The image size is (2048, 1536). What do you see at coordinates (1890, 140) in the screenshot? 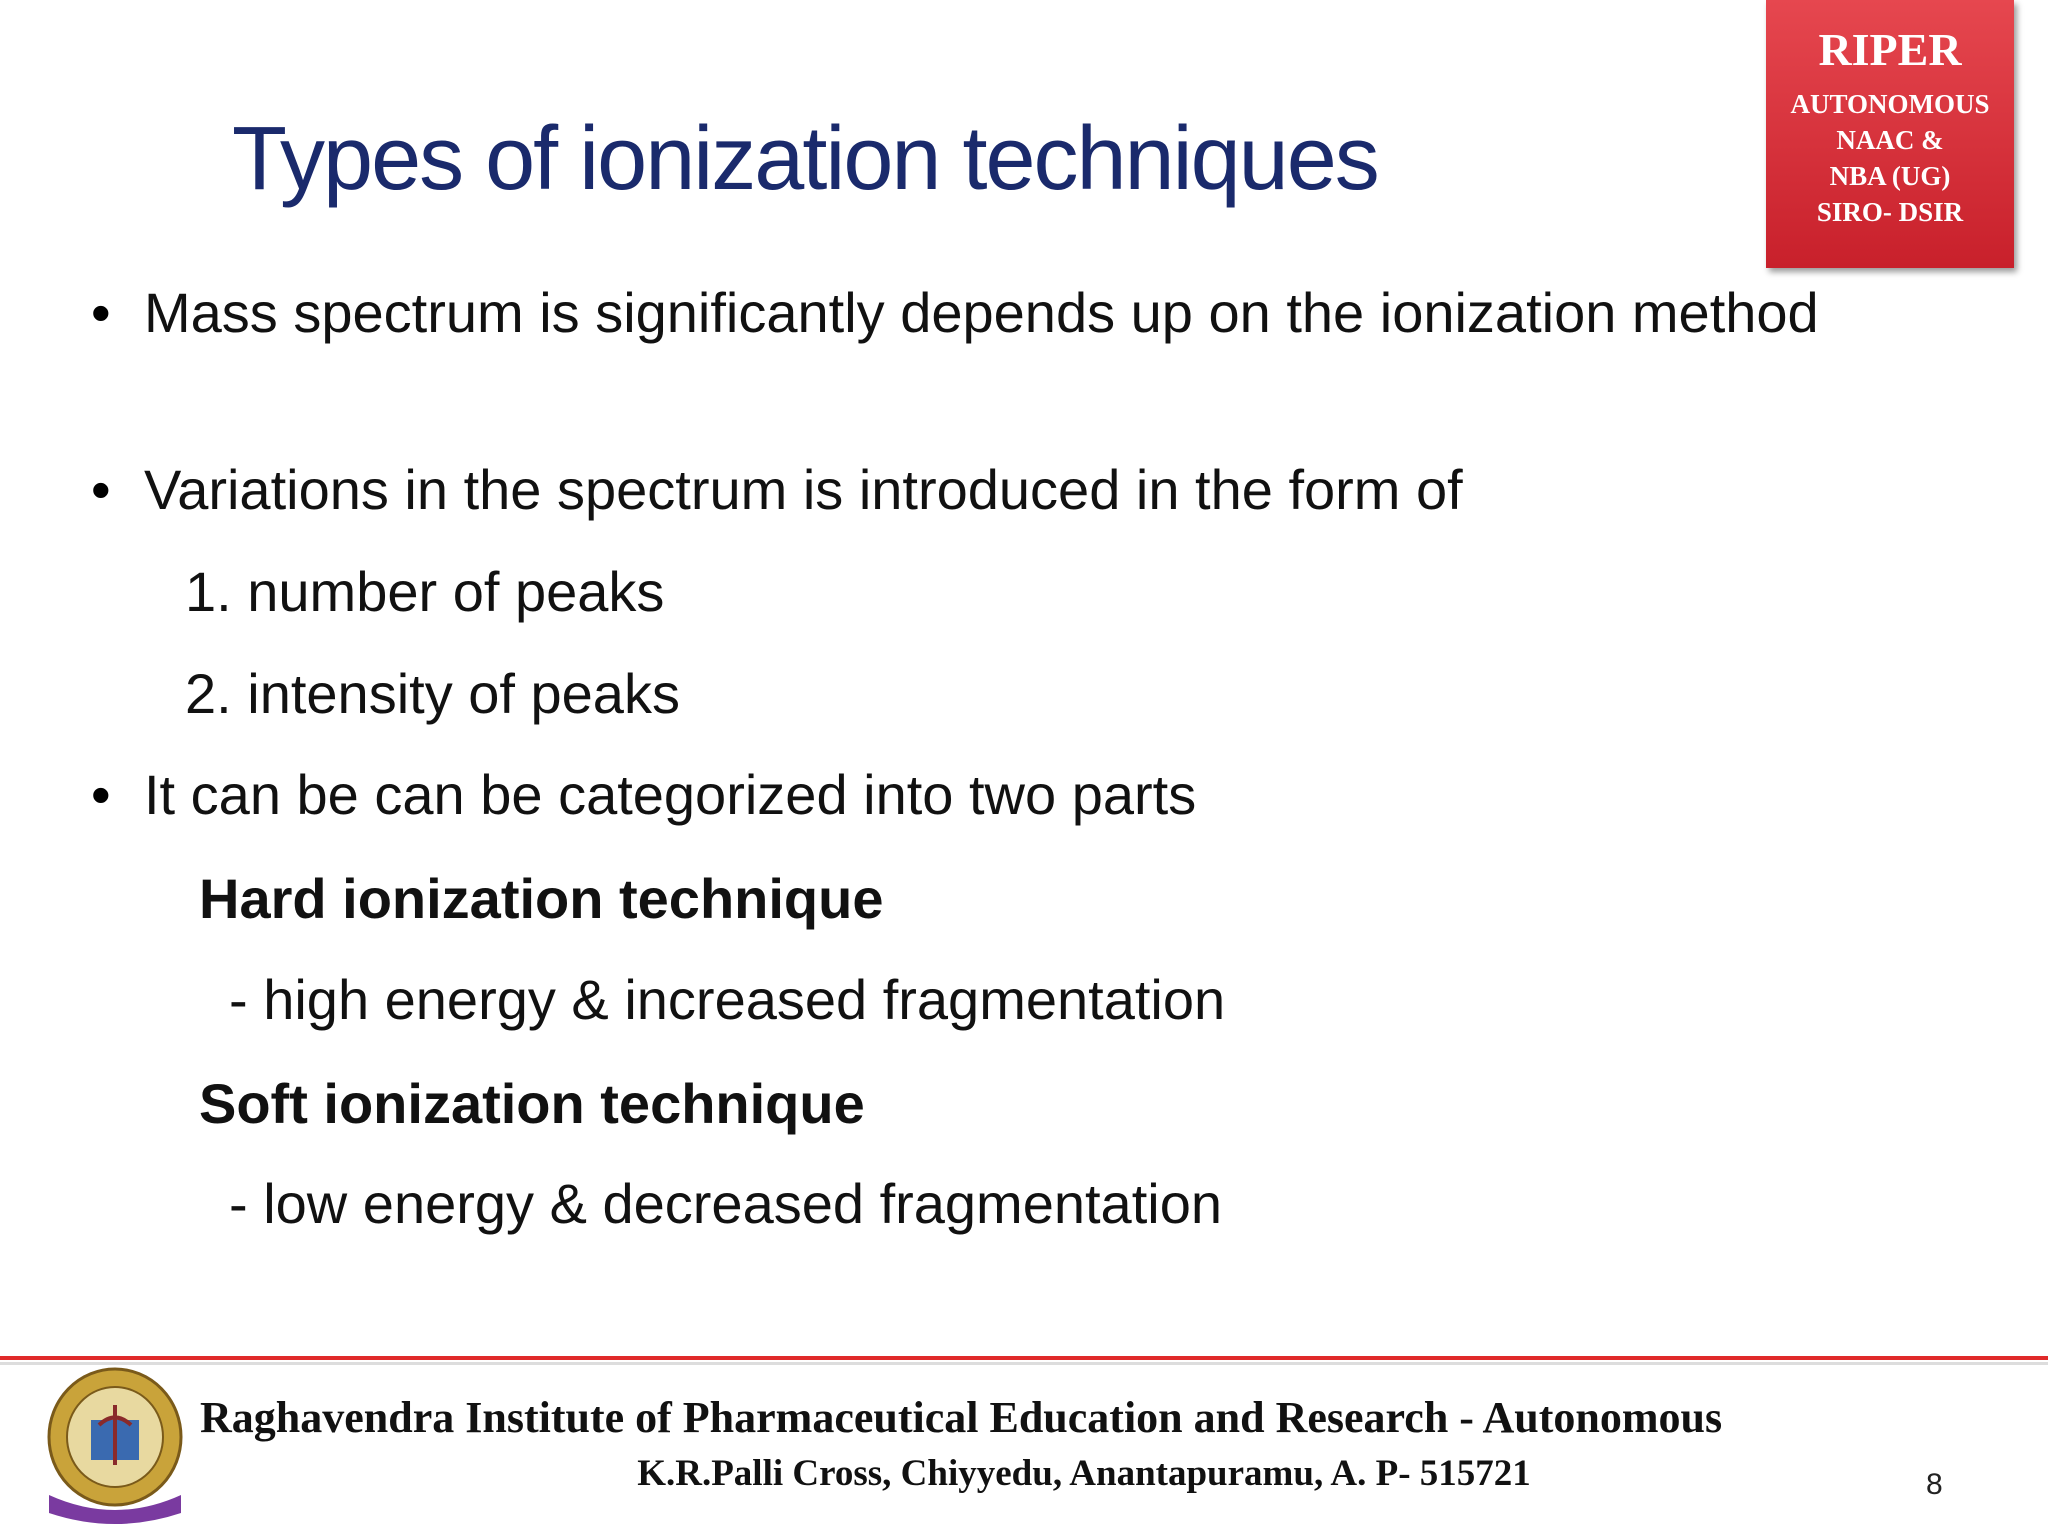
I see `badge-line: NAAC &` at bounding box center [1890, 140].